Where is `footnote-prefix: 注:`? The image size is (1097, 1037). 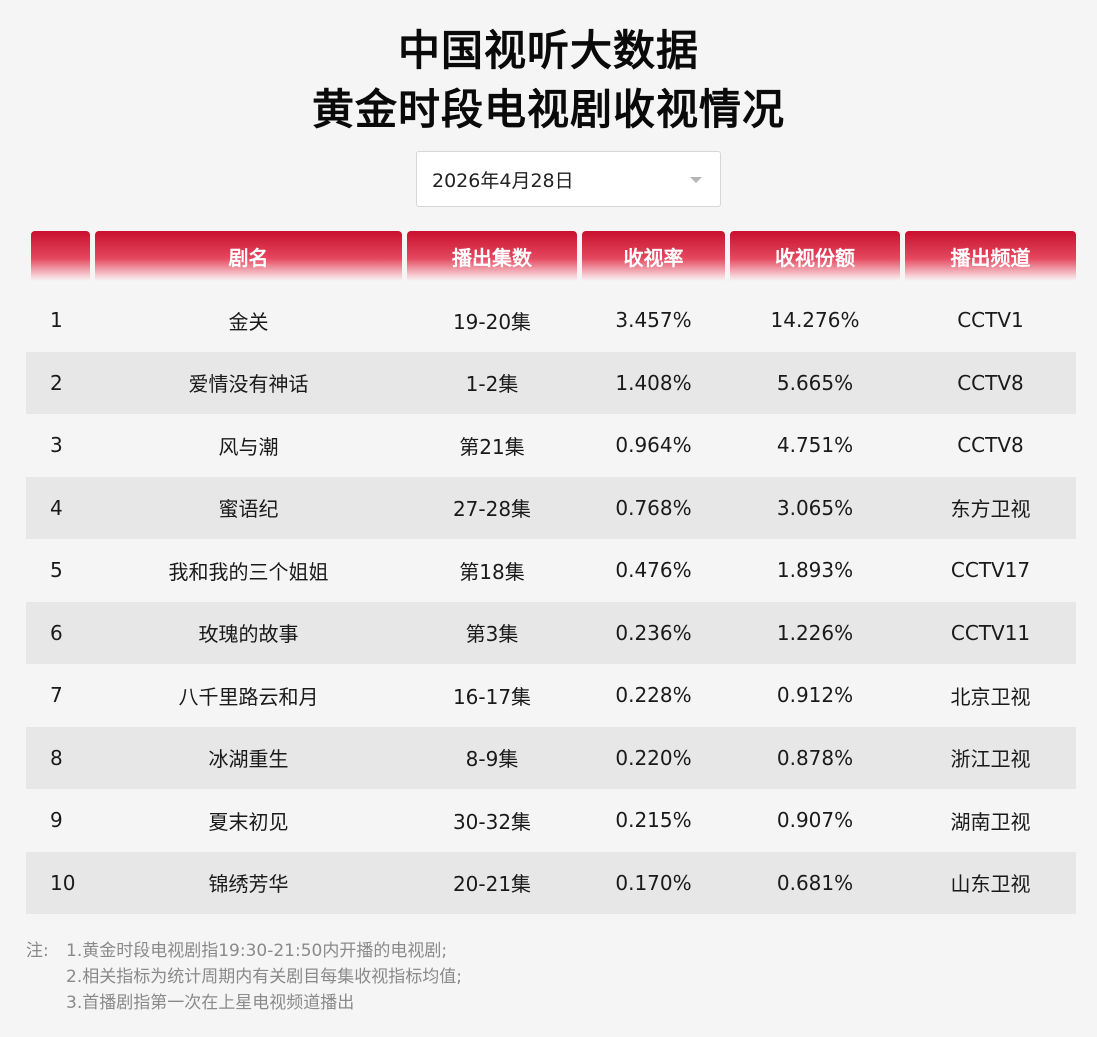
footnote-prefix: 注: is located at coordinates (37, 951).